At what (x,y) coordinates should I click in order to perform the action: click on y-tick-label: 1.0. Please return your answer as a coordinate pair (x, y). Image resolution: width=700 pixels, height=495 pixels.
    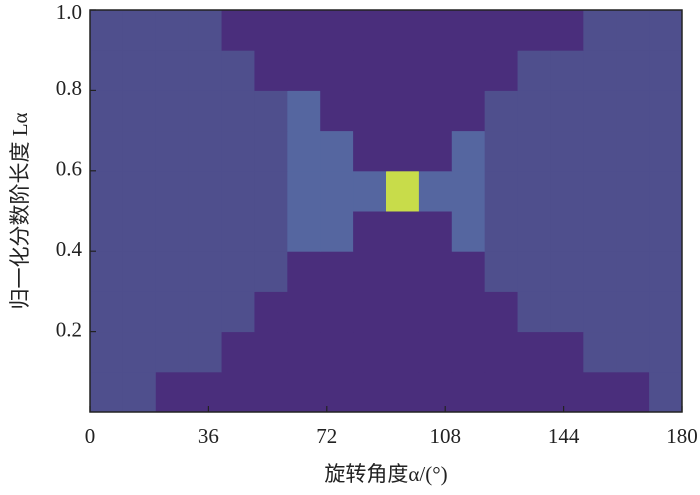
    Looking at the image, I should click on (69, 12).